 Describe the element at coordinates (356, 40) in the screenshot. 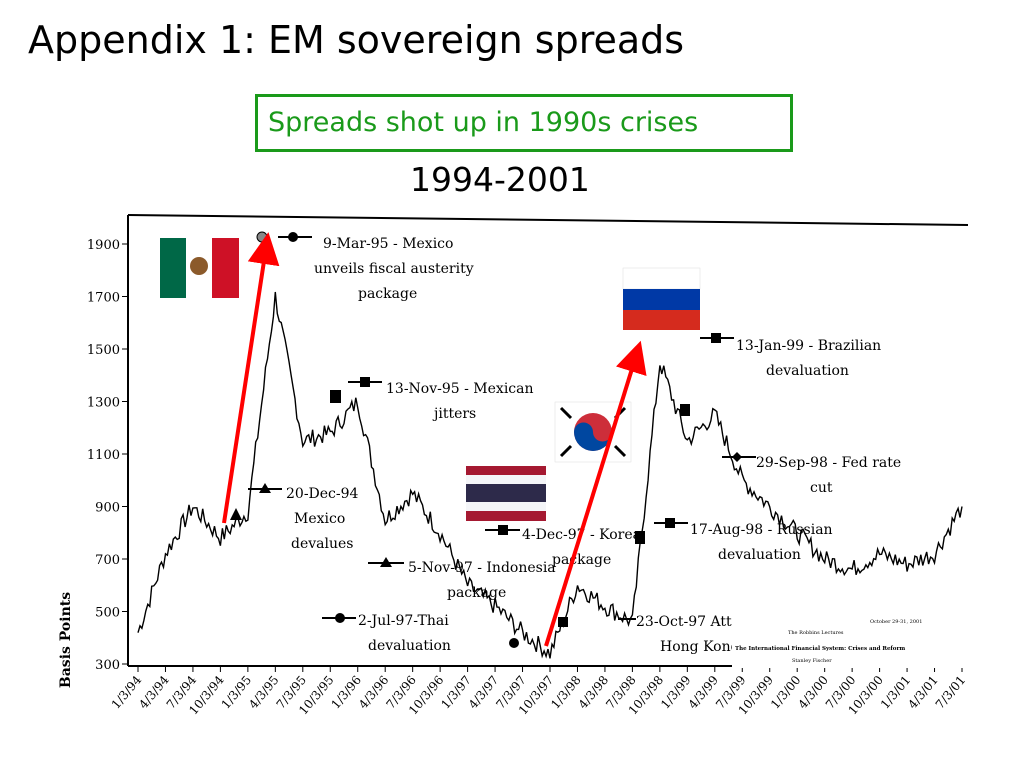

I see `slide-title: Appendix 1: EM sovereign spreads` at that location.